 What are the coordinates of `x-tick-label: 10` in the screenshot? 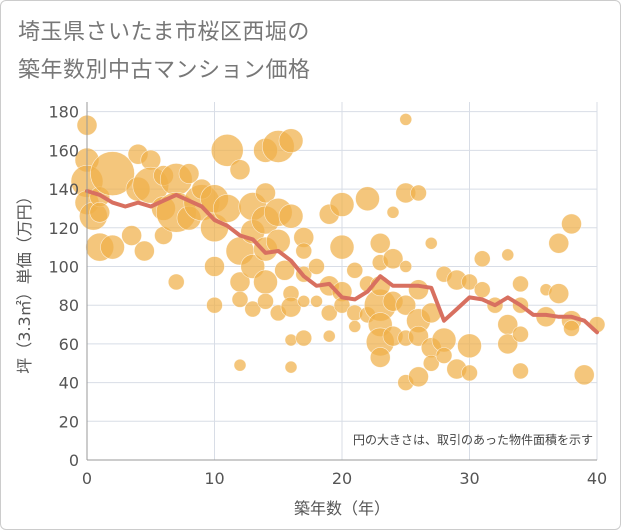 It's located at (214, 478).